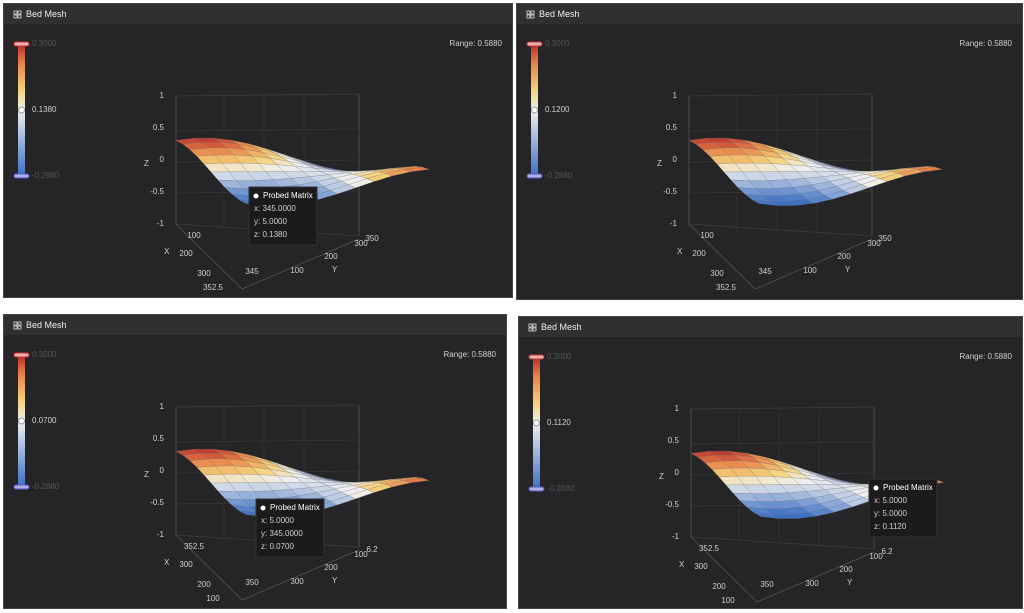 Image resolution: width=1024 pixels, height=613 pixels. Describe the element at coordinates (256, 196) in the screenshot. I see `tooltip-dot` at that location.